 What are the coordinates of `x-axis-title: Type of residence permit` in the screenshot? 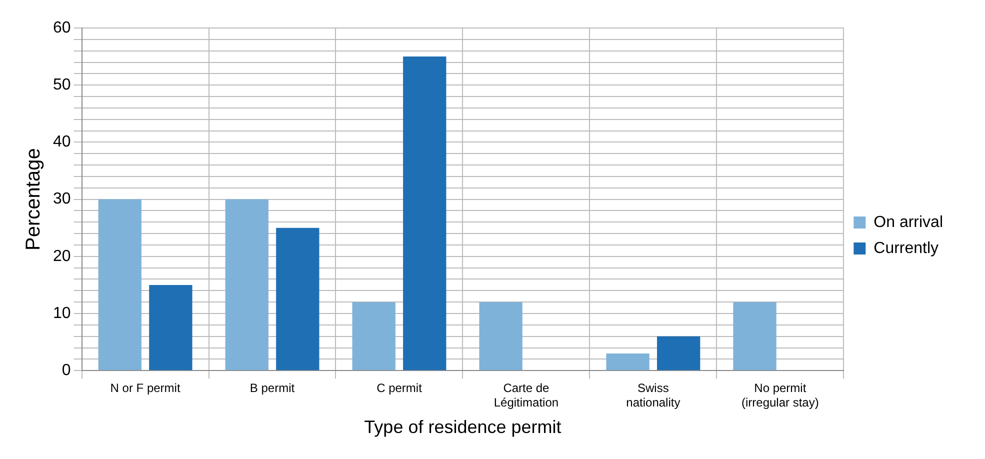 It's located at (463, 427).